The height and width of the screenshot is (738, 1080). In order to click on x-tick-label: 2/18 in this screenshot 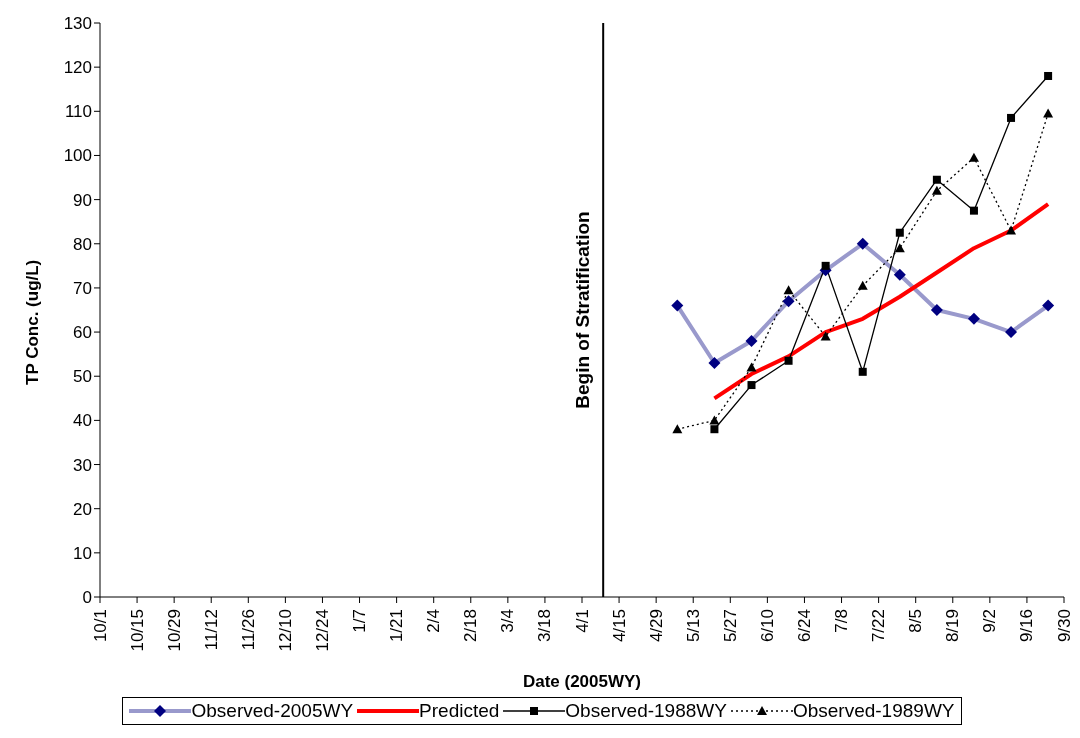, I will do `click(471, 626)`.